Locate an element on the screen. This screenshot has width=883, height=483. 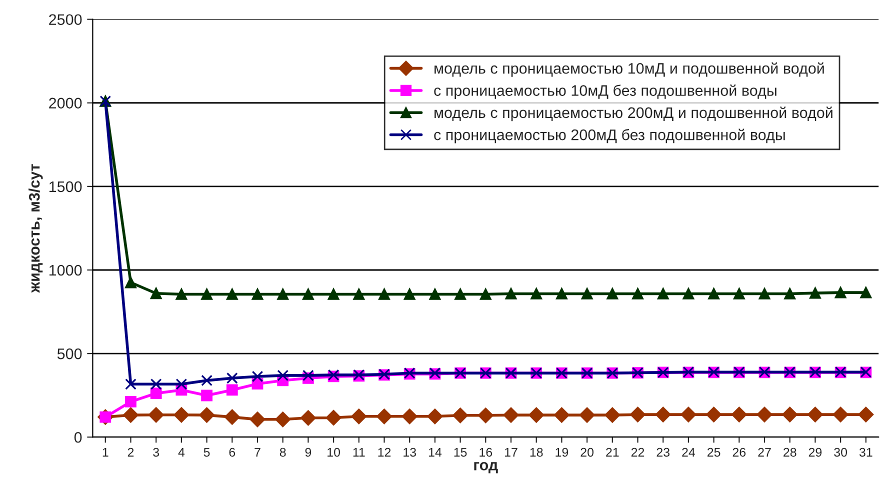
x-tick-label: 6 is located at coordinates (232, 452).